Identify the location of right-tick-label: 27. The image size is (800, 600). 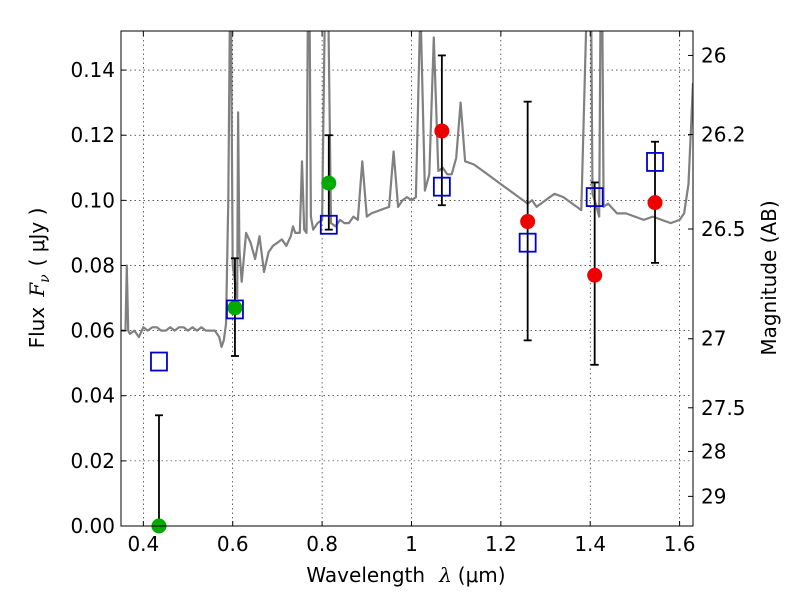
(713, 339).